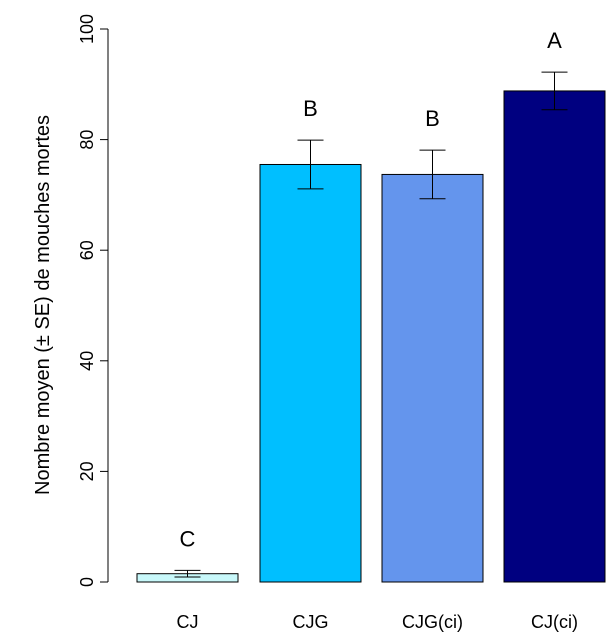 The image size is (616, 637). What do you see at coordinates (432, 622) in the screenshot?
I see `x-tick-label: CJG(ci)` at bounding box center [432, 622].